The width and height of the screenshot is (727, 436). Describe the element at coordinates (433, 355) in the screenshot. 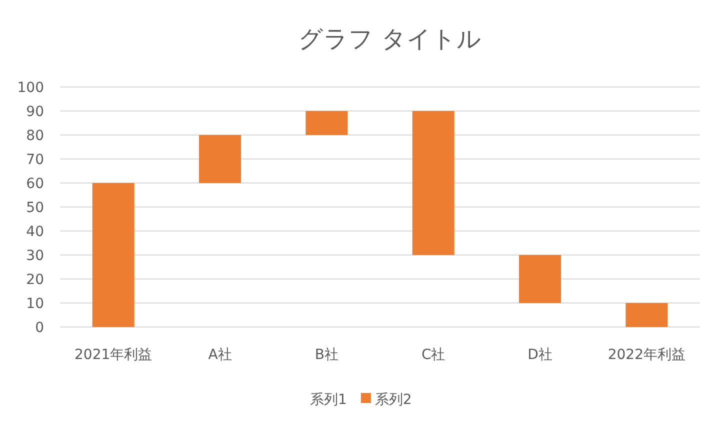

I see `x-tick-label: C社` at that location.